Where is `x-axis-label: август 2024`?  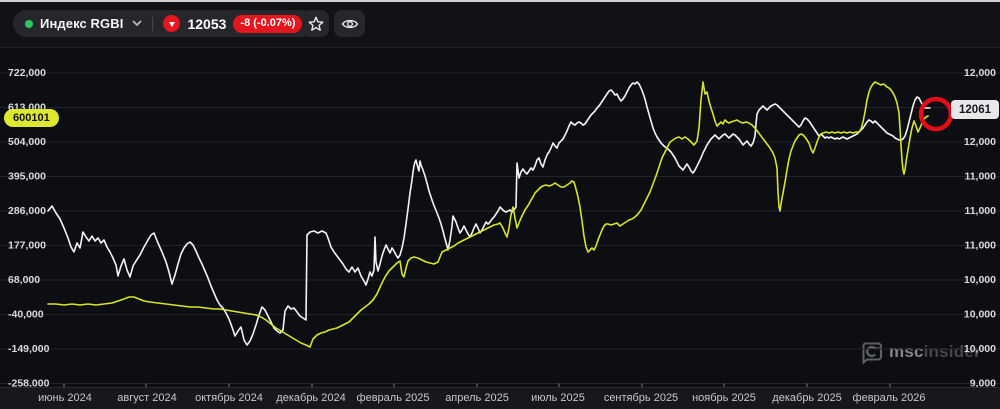
x-axis-label: август 2024 is located at coordinates (147, 398).